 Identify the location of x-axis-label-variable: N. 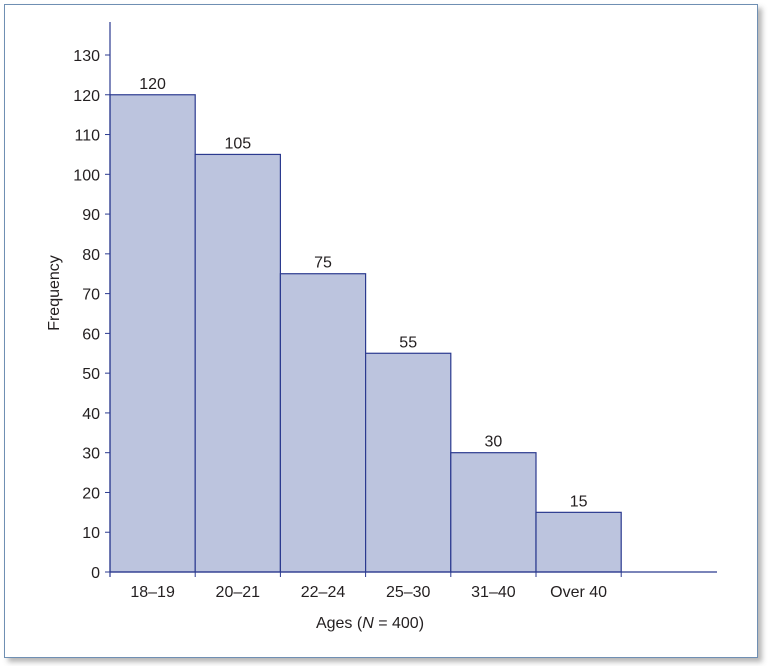
(368, 623).